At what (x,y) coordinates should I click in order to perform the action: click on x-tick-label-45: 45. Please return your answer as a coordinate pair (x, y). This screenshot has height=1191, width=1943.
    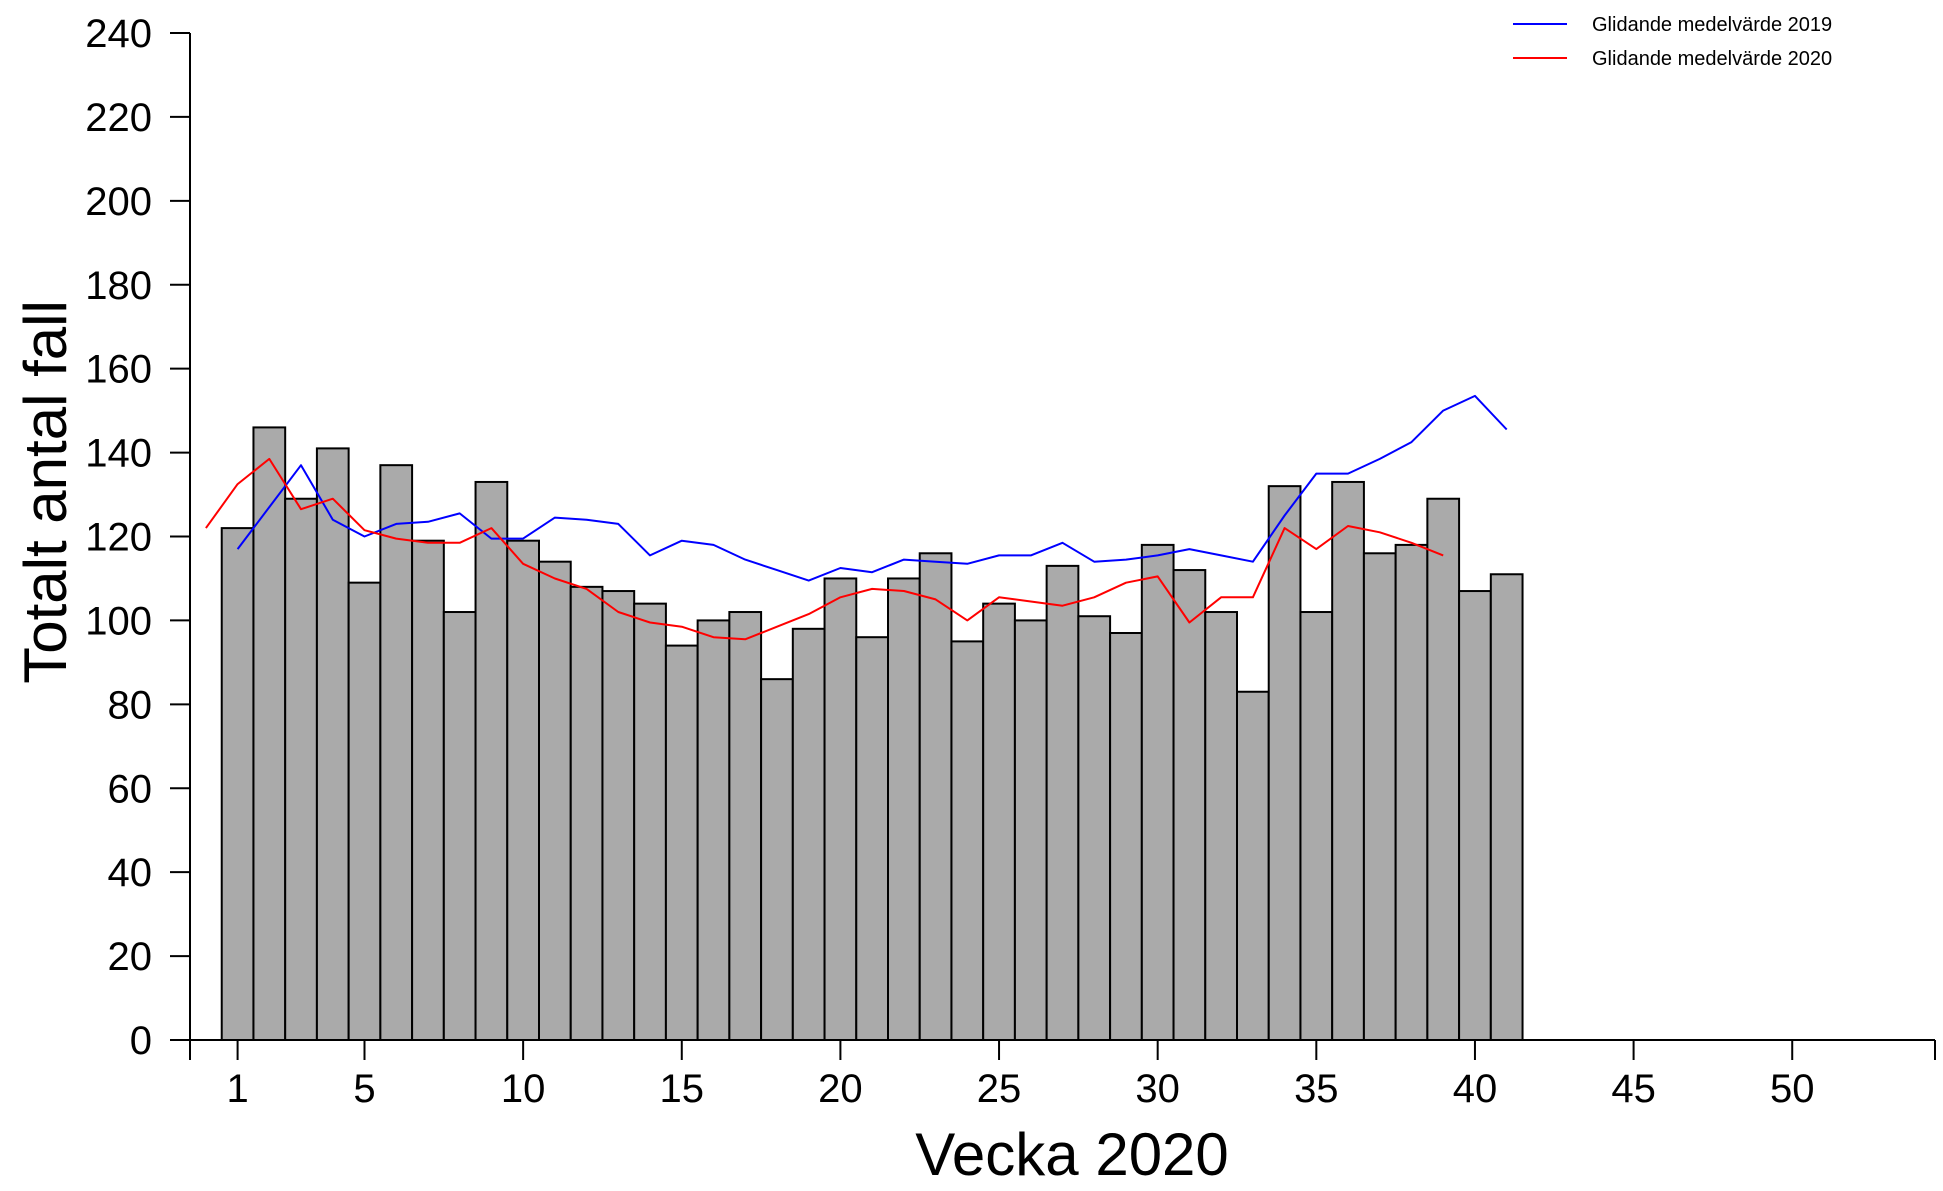
    Looking at the image, I should click on (1633, 1089).